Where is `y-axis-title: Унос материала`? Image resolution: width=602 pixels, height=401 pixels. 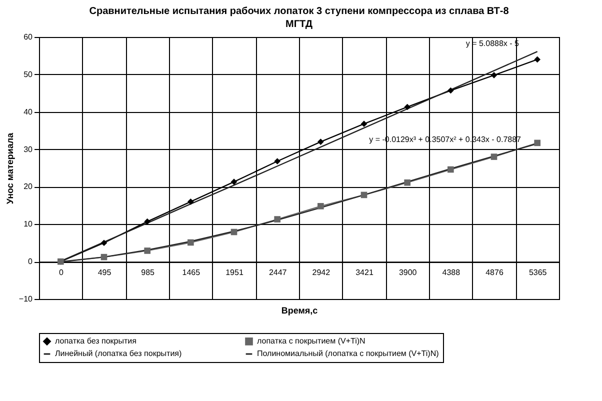 y-axis-title: Унос материала is located at coordinates (9, 168).